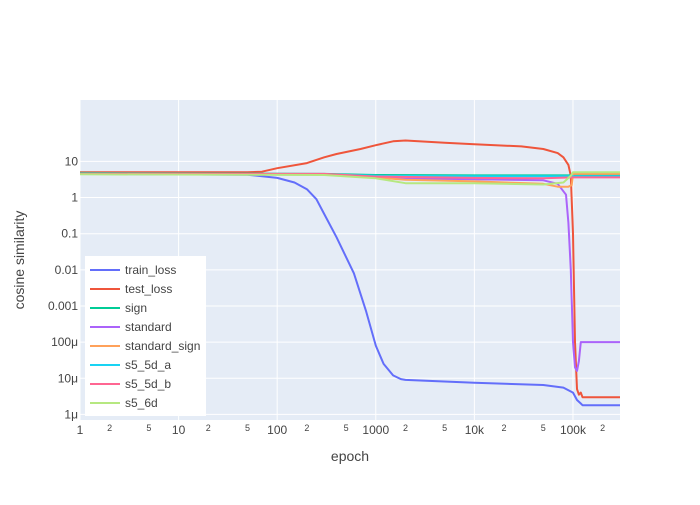 Image resolution: width=700 pixels, height=505 pixels. I want to click on y-axis-title: cosine similarity, so click(19, 260).